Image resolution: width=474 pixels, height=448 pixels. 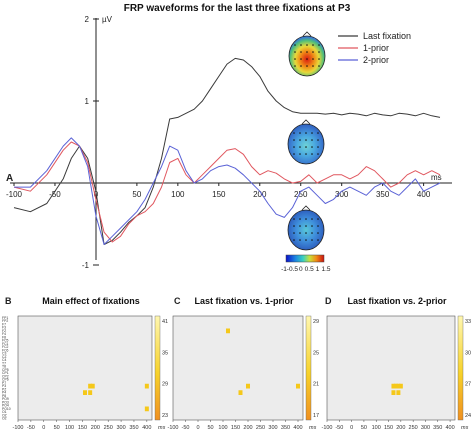 I want to click on legend-label-2: 2-prior, so click(x=376, y=60).